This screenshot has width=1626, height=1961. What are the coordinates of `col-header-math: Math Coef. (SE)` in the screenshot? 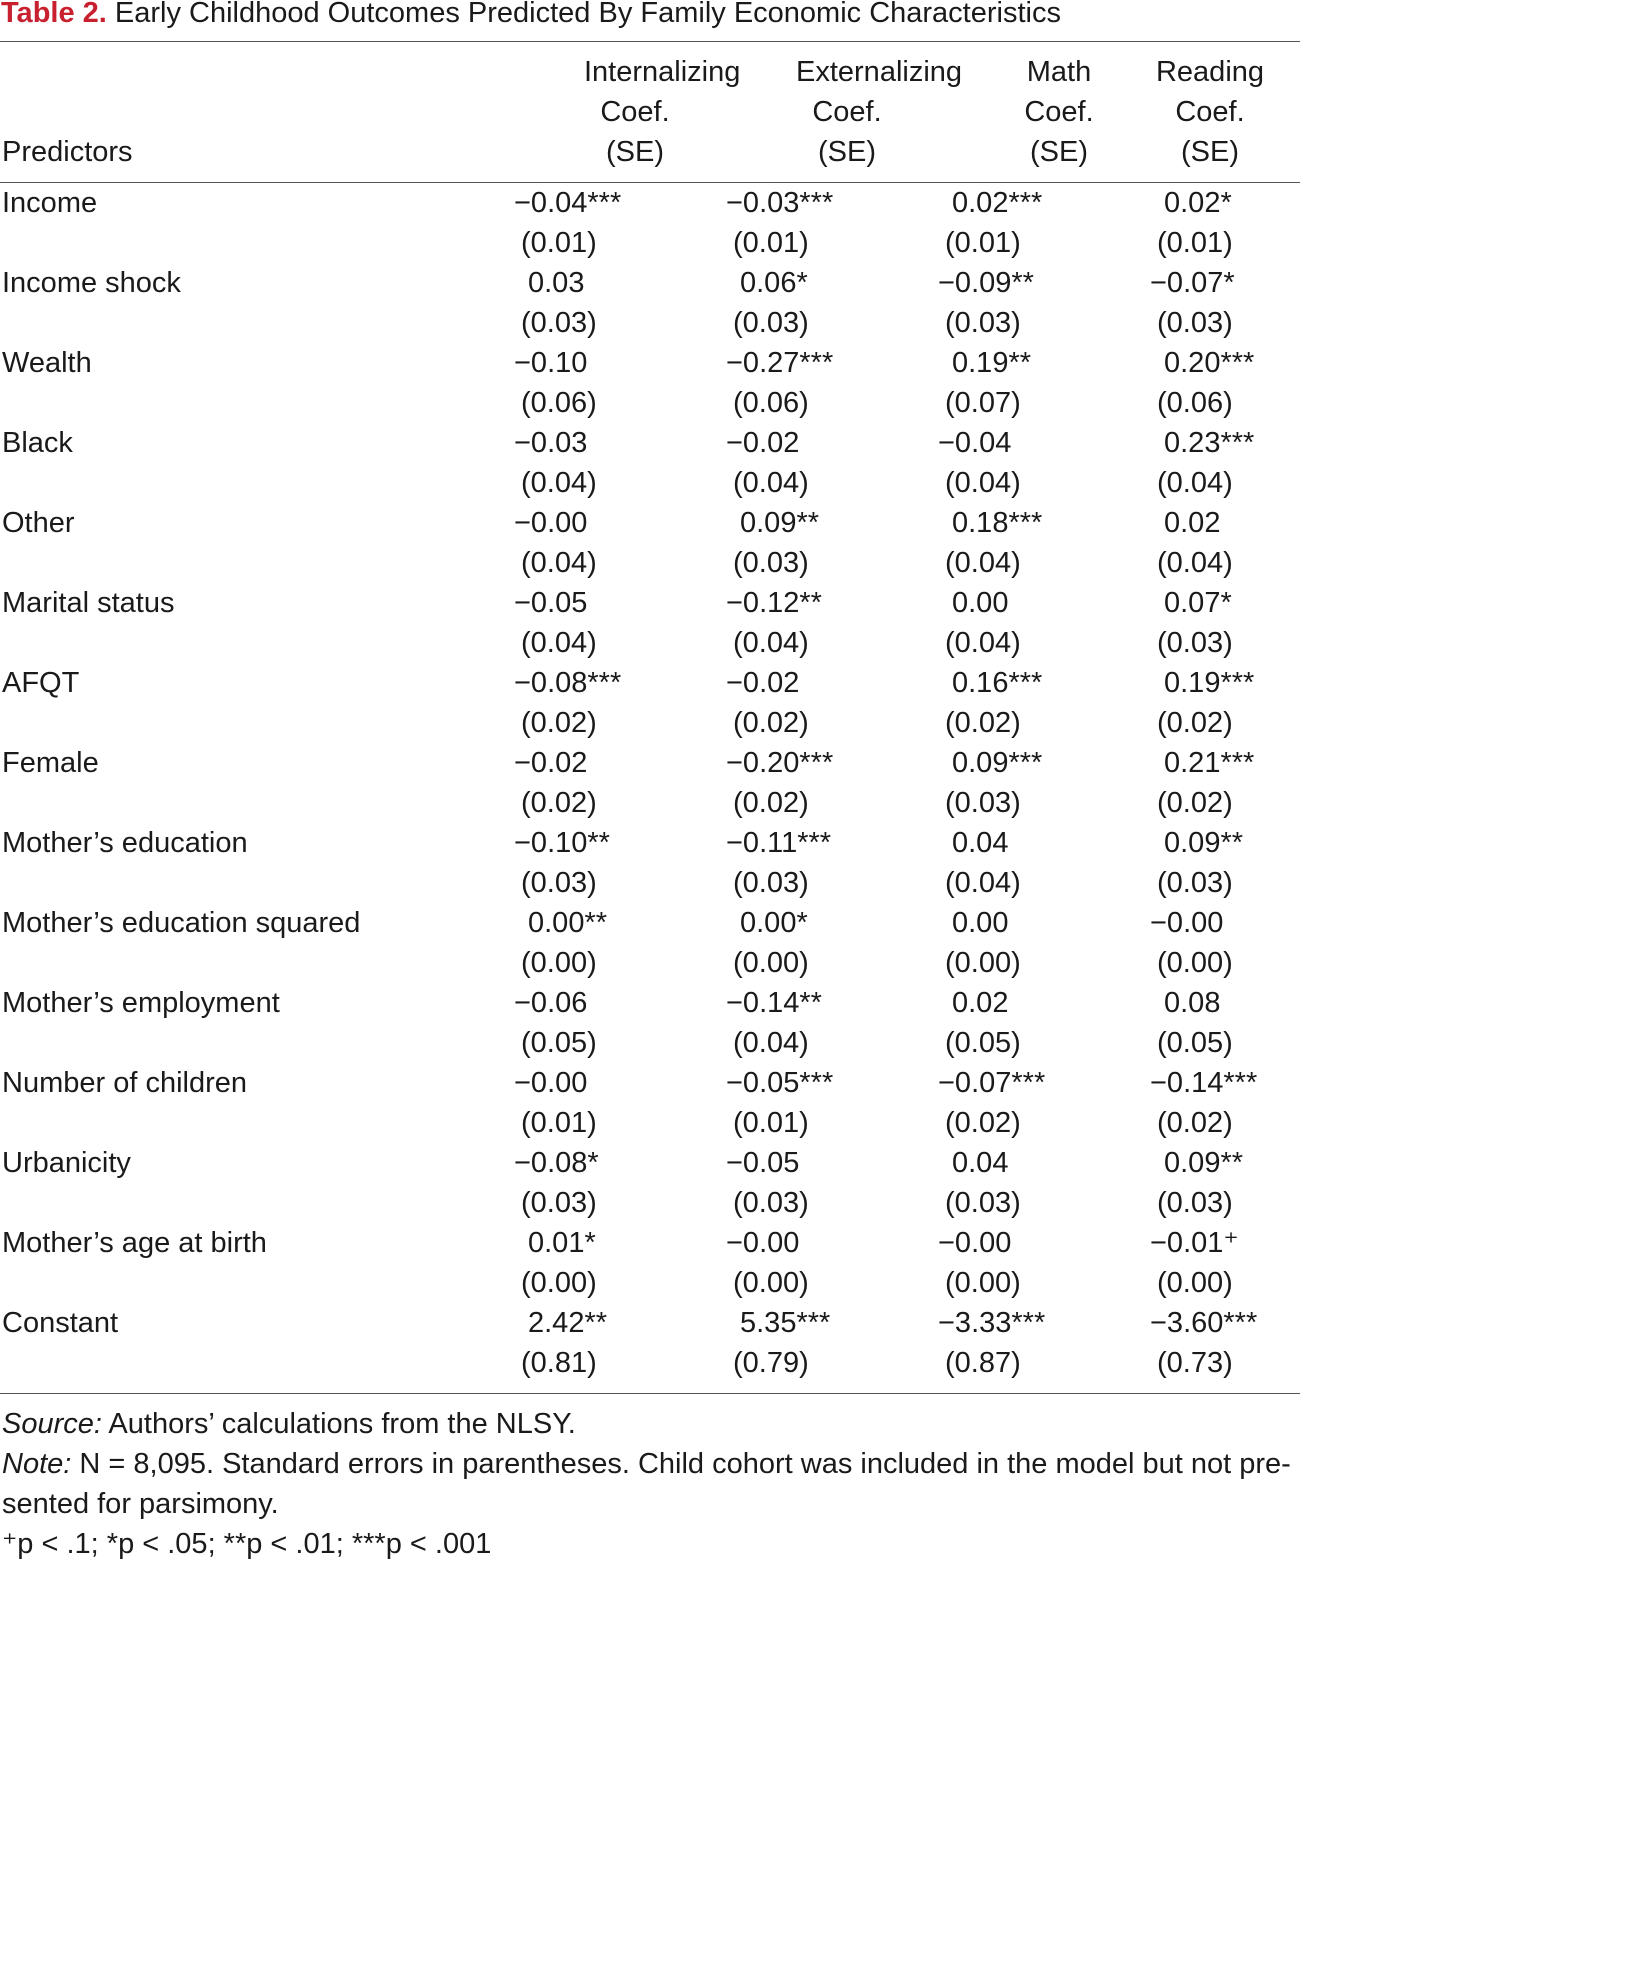 It's located at (1059, 112).